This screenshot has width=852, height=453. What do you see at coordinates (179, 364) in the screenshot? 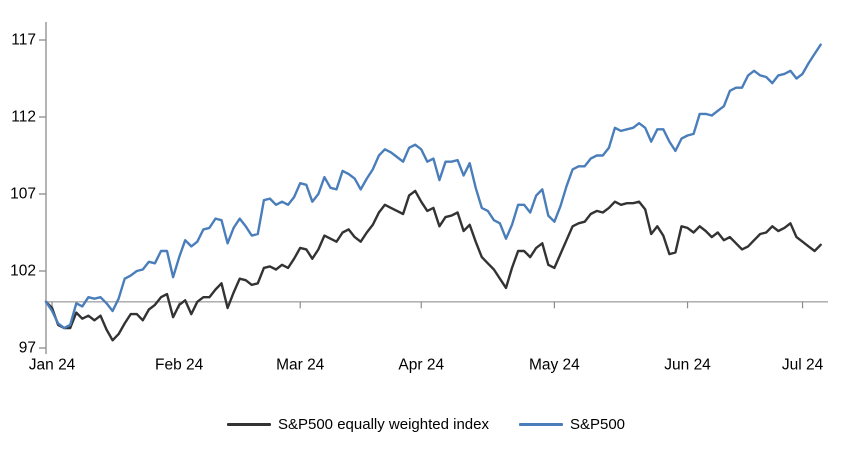
I see `x-axis-label: Feb 24` at bounding box center [179, 364].